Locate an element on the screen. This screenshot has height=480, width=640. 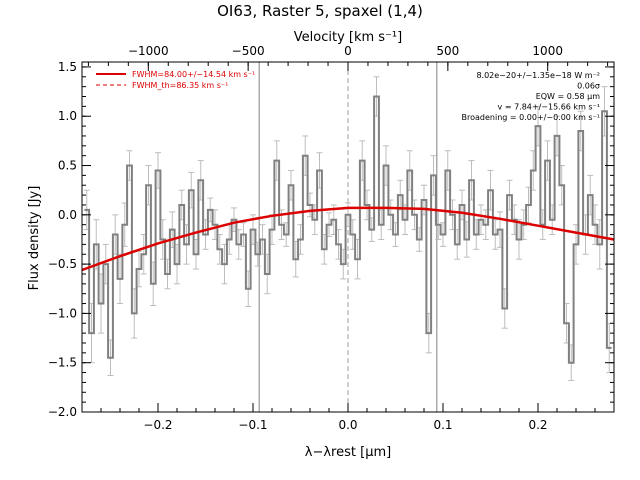
x-tick-label: 0.0 is located at coordinates (347, 425).